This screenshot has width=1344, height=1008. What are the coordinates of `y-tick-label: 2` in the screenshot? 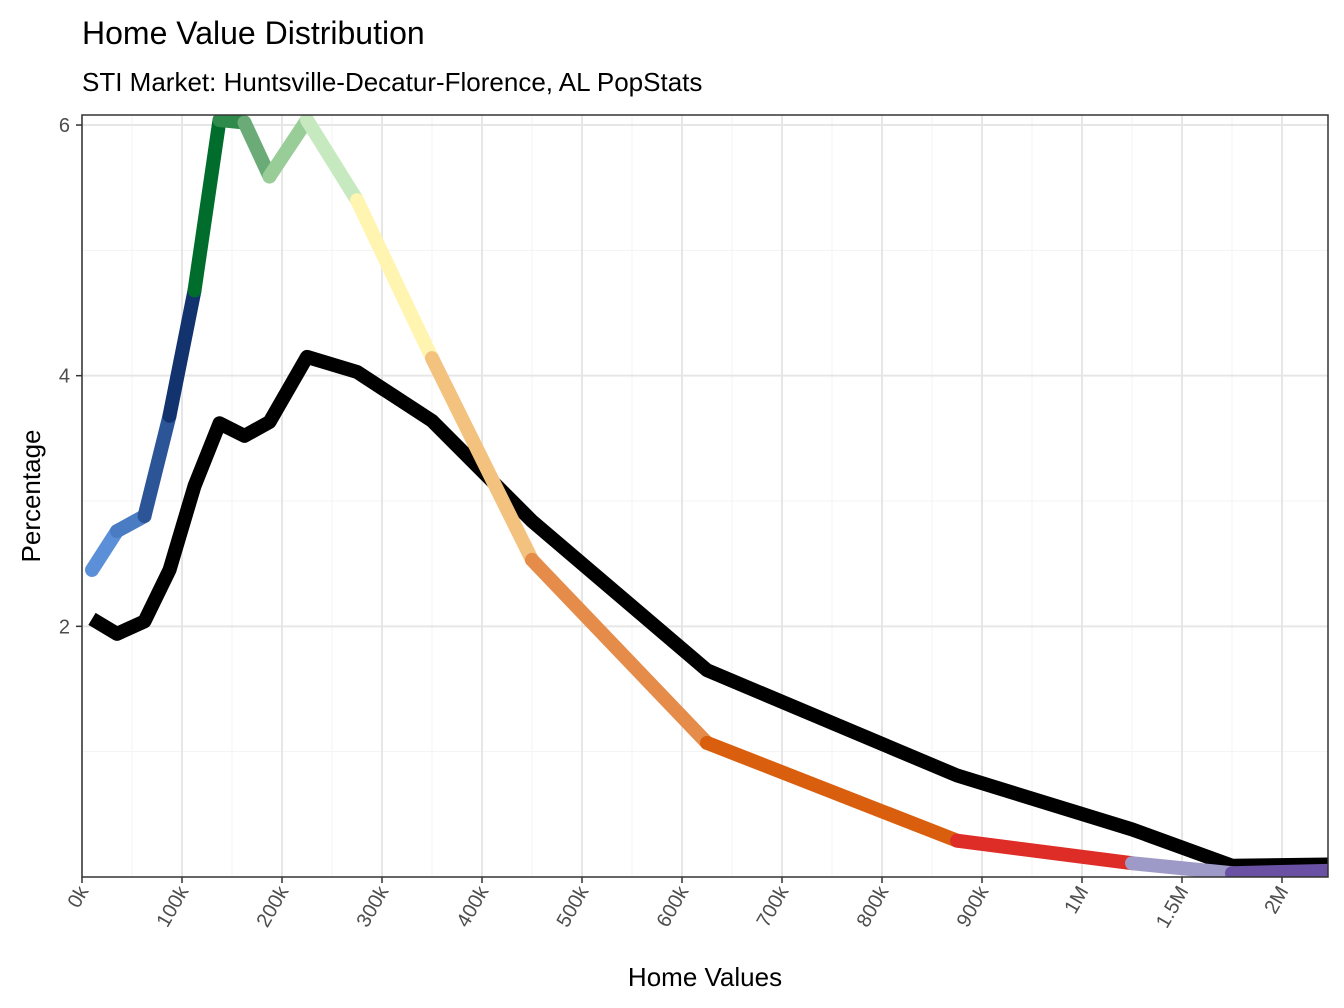 It's located at (64, 627).